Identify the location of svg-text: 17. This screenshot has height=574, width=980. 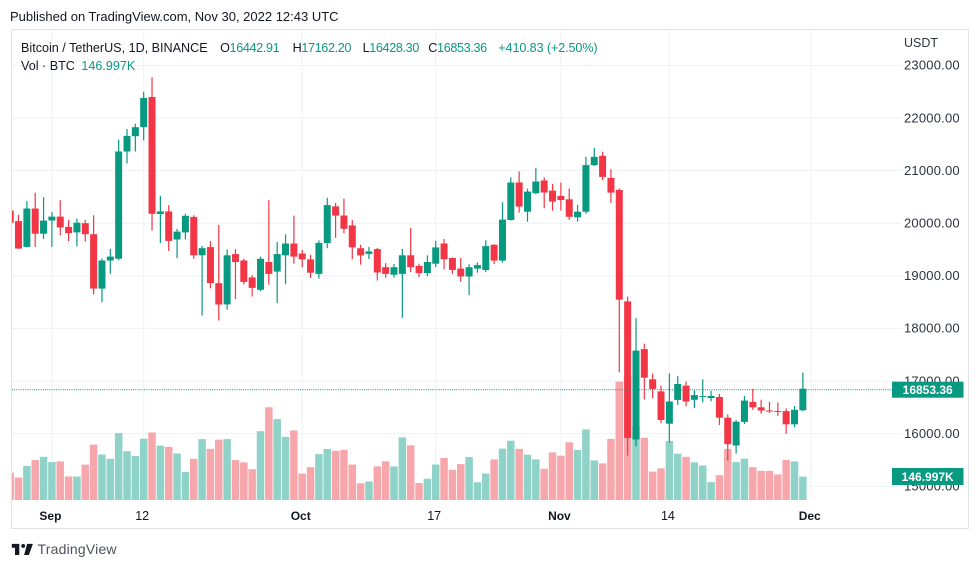
(434, 516).